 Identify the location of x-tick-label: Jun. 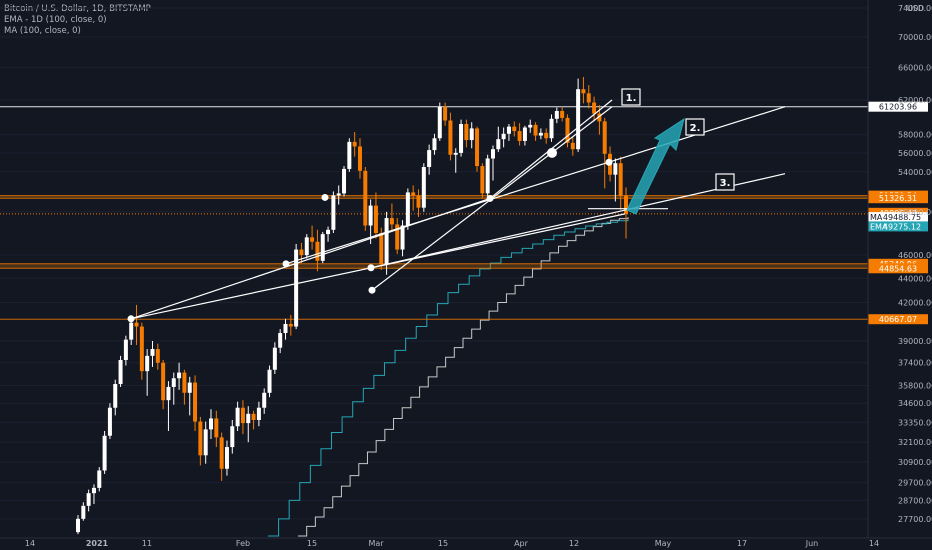
(812, 543).